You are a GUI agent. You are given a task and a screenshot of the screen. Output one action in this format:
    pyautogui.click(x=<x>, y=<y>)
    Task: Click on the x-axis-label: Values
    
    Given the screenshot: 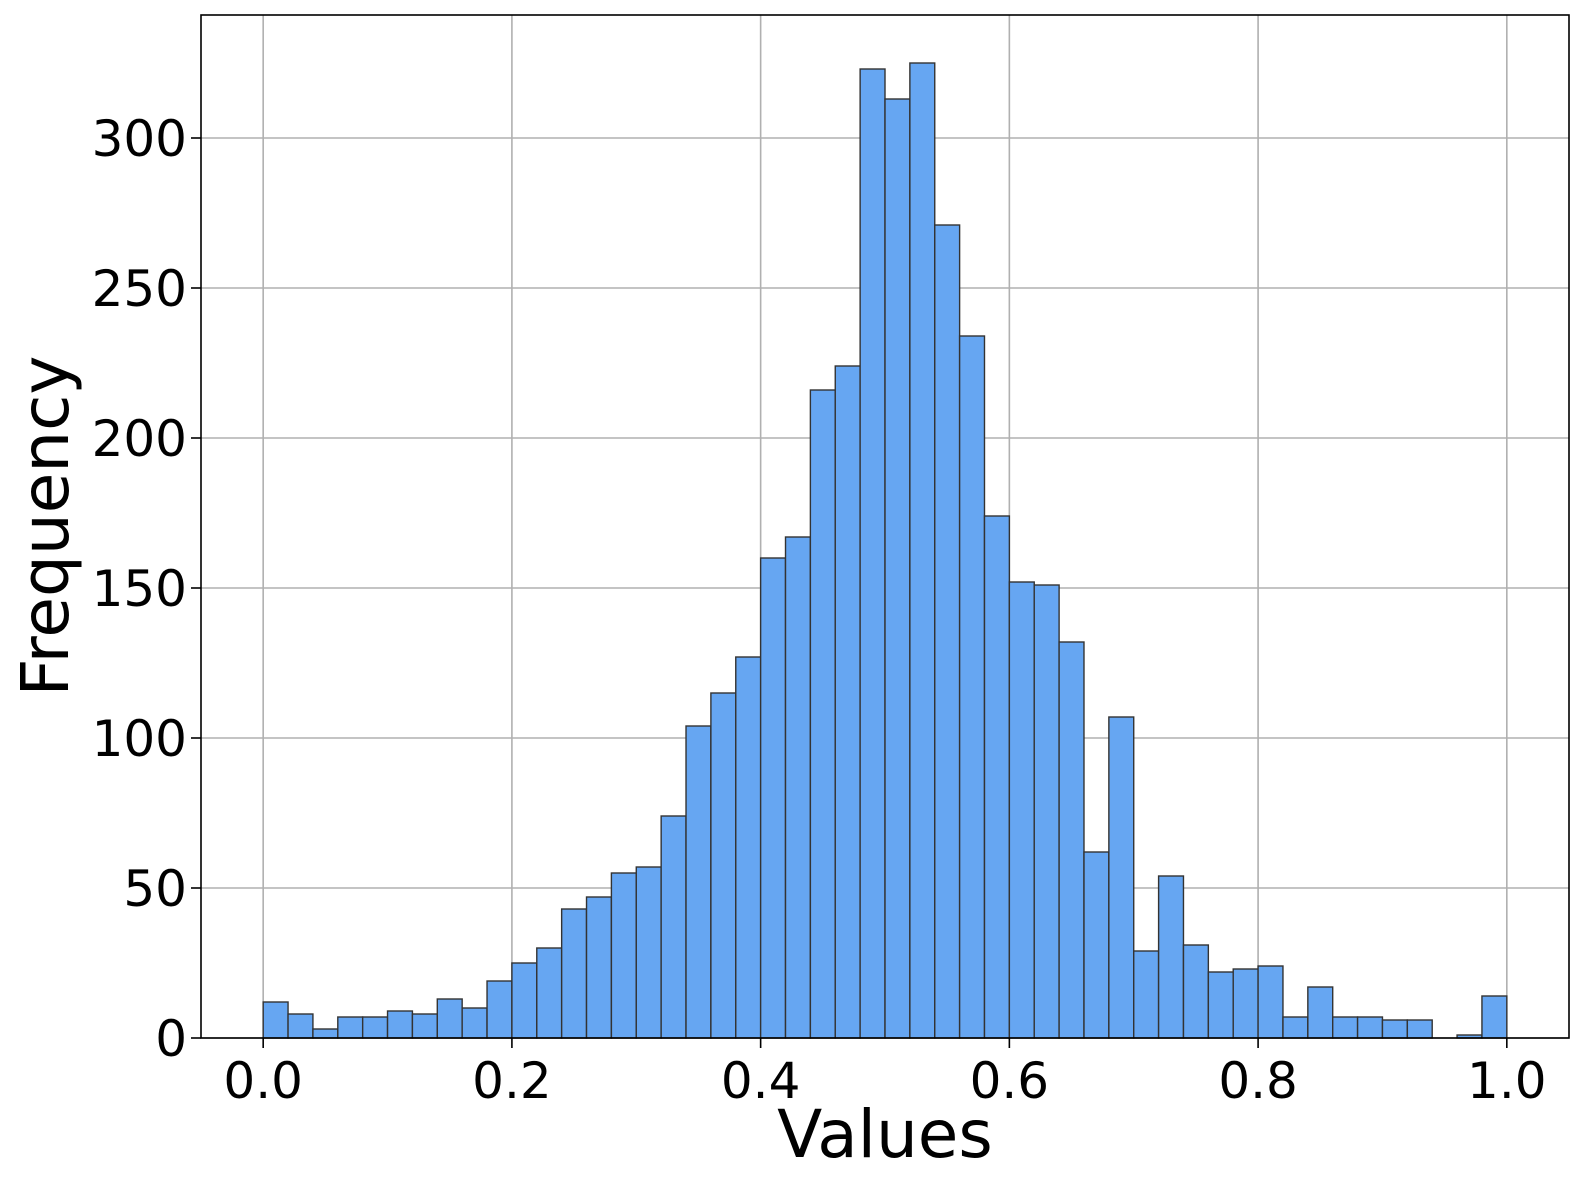 What is the action you would take?
    pyautogui.click(x=885, y=1134)
    